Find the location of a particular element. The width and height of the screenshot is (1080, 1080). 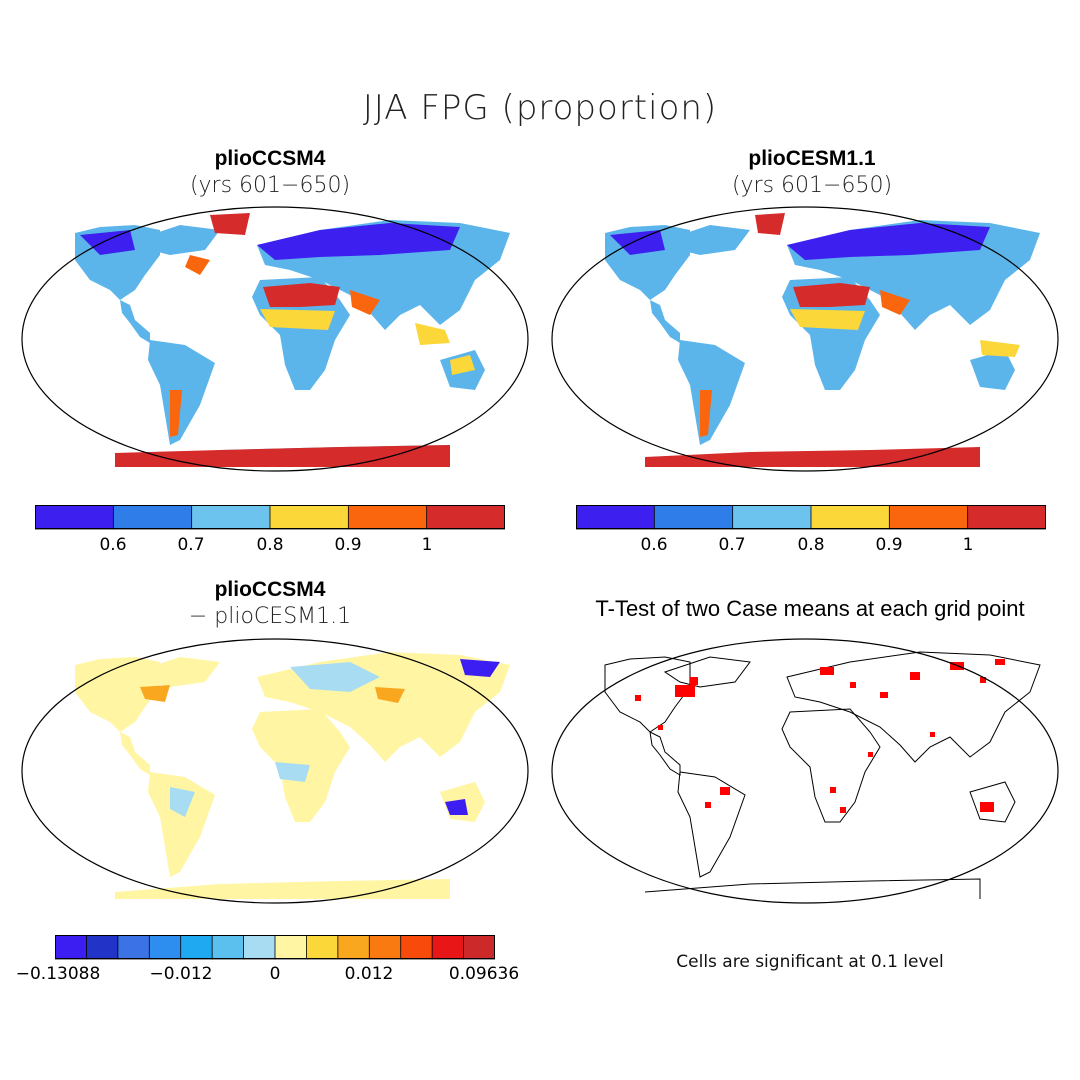

colorbar-difference is located at coordinates (275, 947).